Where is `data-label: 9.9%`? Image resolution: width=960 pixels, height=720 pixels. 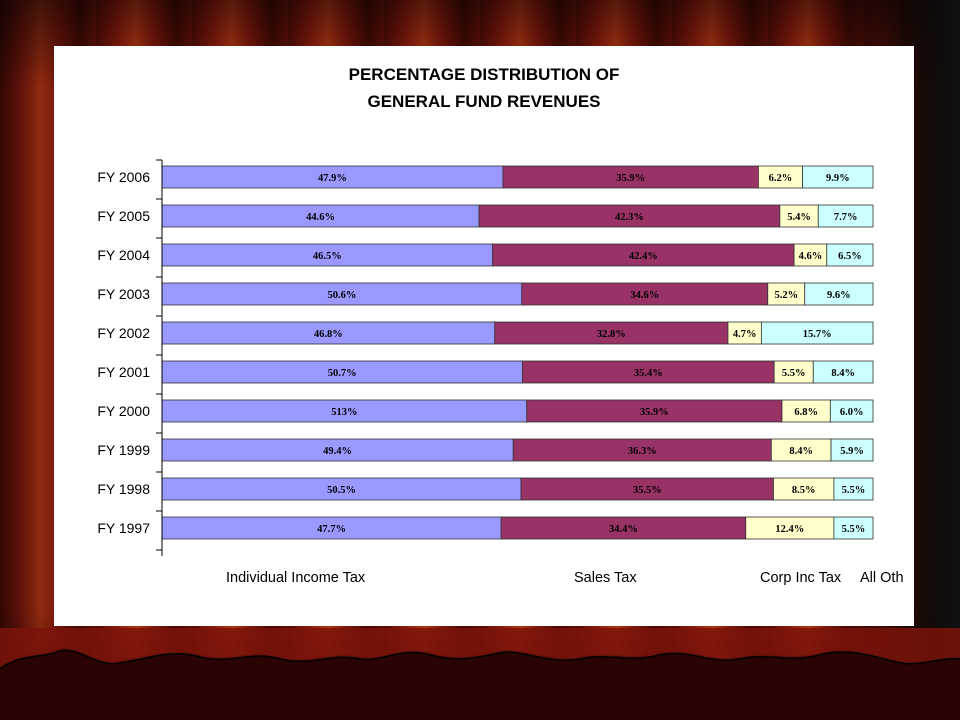 data-label: 9.9% is located at coordinates (838, 178).